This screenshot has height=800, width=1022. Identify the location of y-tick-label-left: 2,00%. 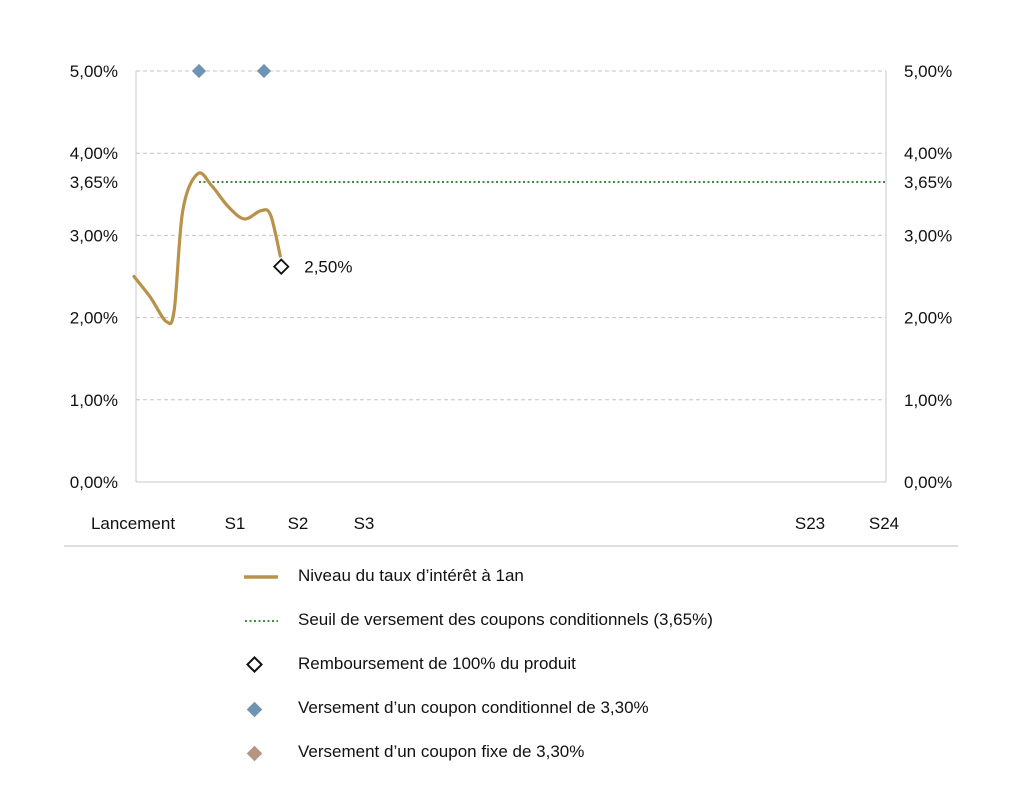
(94, 318).